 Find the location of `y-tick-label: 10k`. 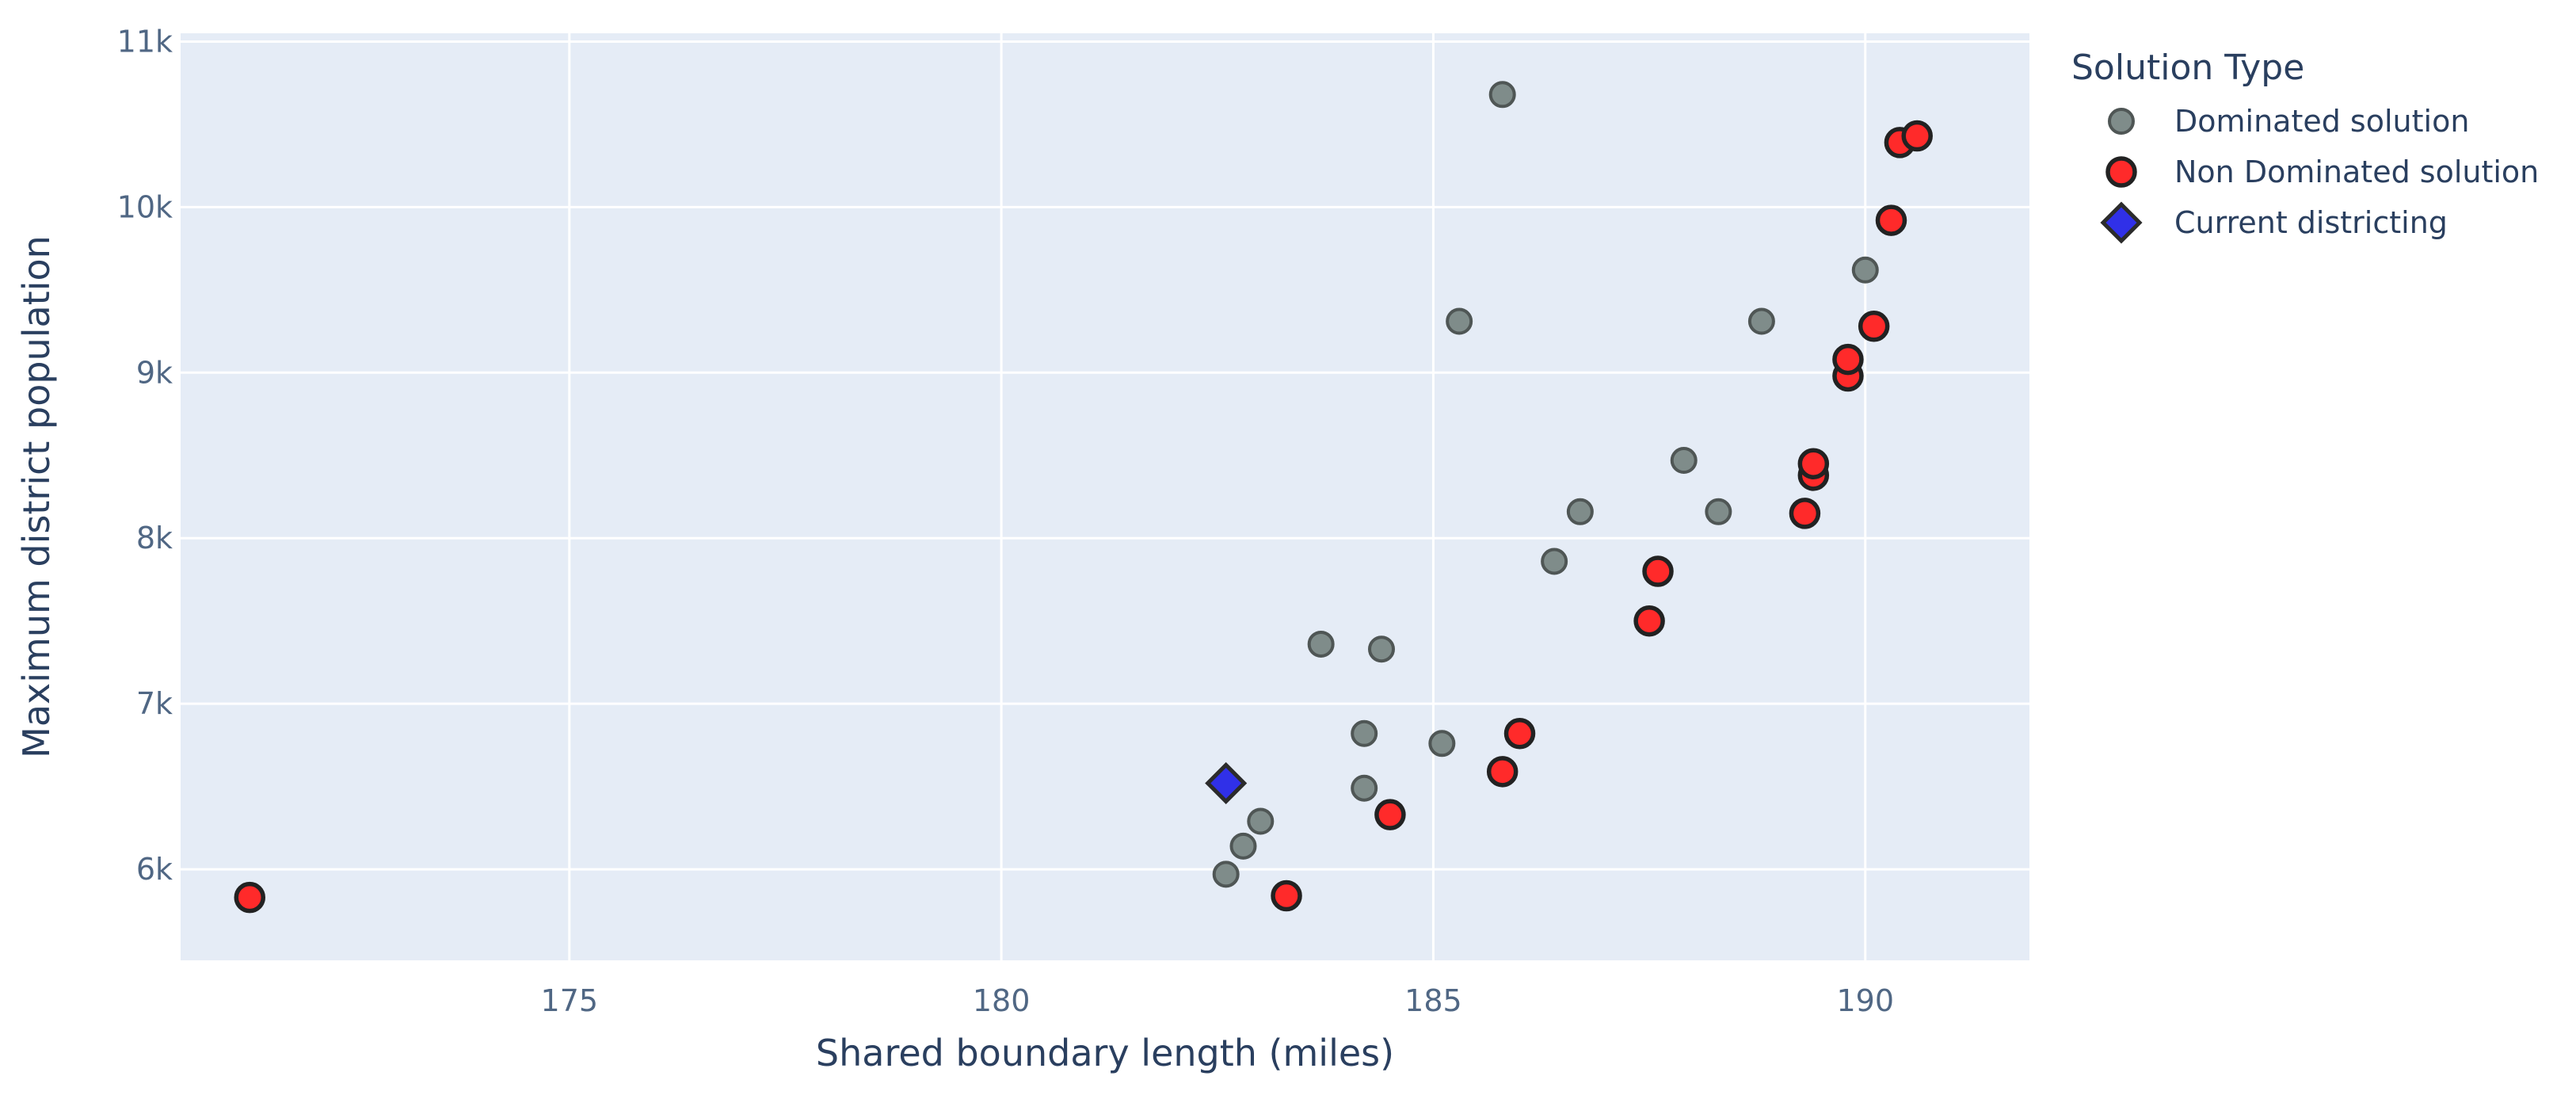

y-tick-label: 10k is located at coordinates (145, 206).